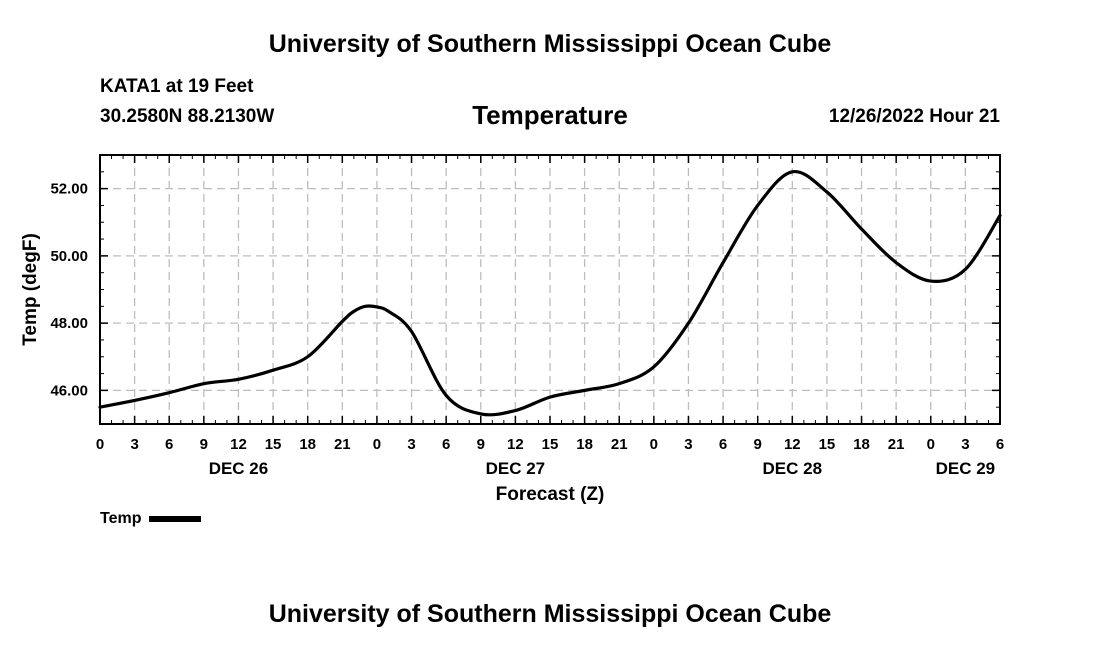  I want to click on valid-time-label: 12/26/2022 Hour 21, so click(914, 116).